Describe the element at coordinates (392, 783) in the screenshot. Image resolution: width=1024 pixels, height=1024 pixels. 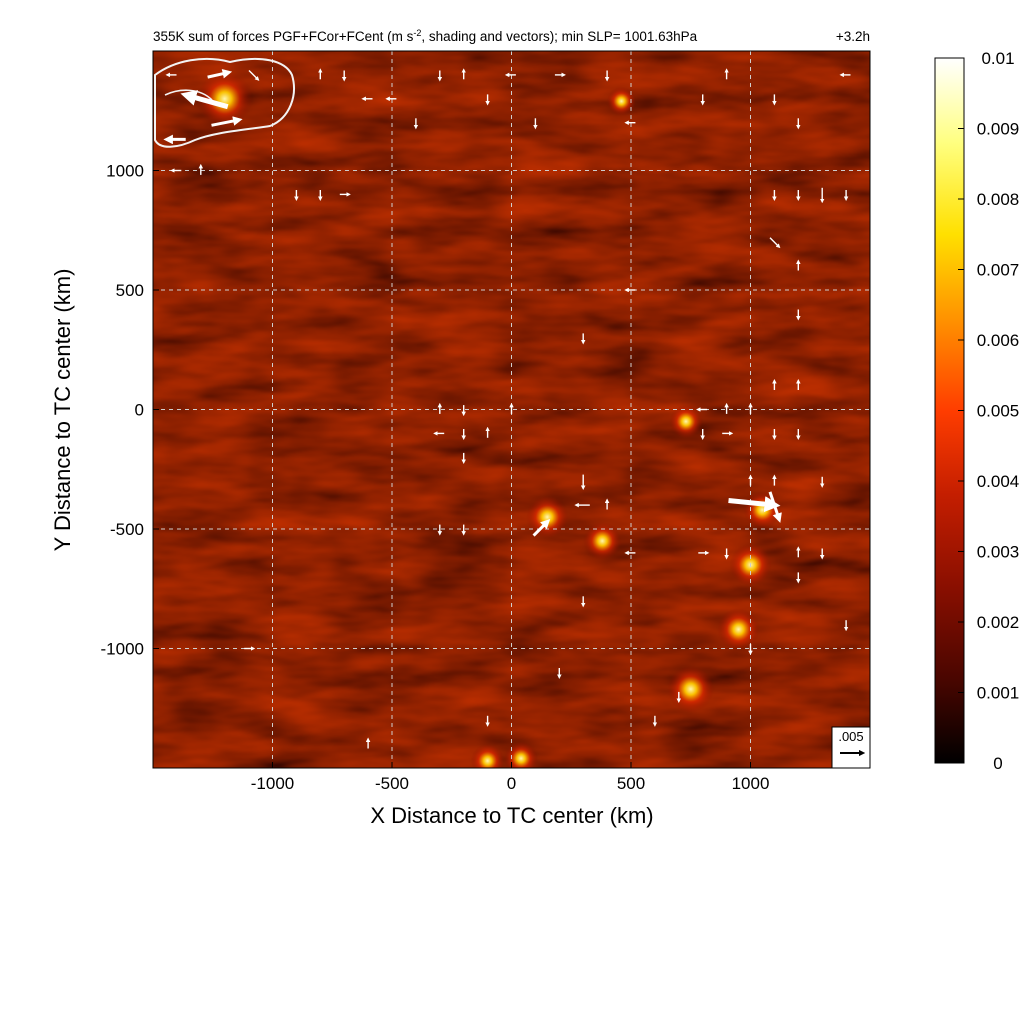
I see `x-tick-label: -500` at that location.